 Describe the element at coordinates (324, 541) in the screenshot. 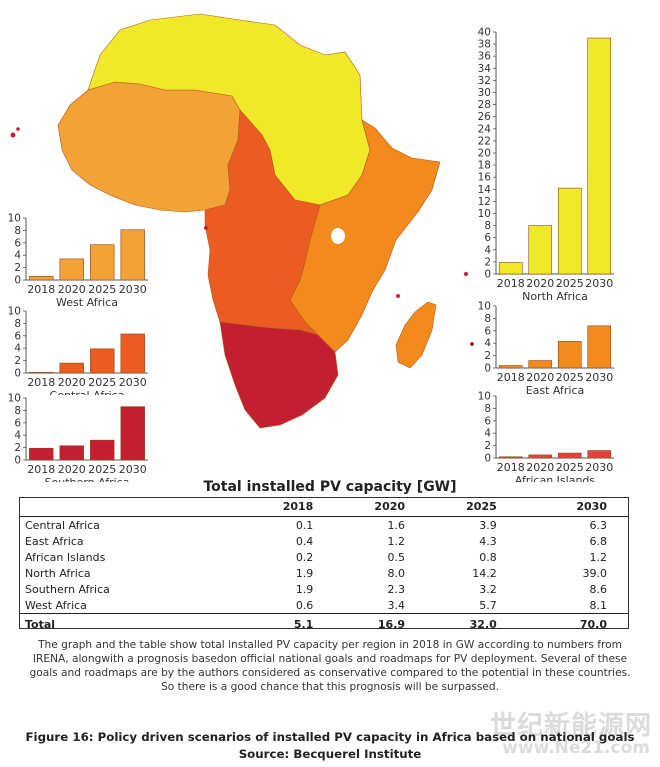

I see `table-row: East Africa 0.4 1.2 4.3 6.8` at that location.